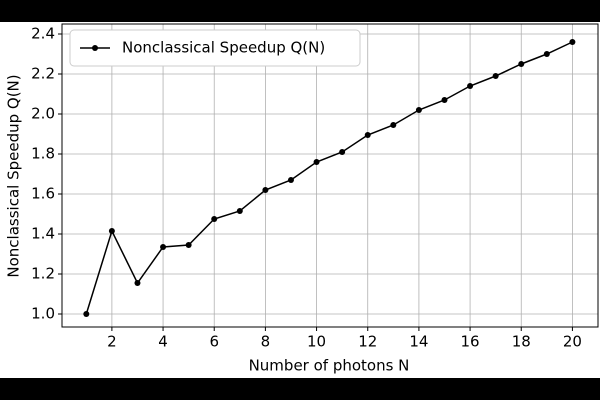 The image size is (600, 400). I want to click on x-tick-label: 12, so click(367, 342).